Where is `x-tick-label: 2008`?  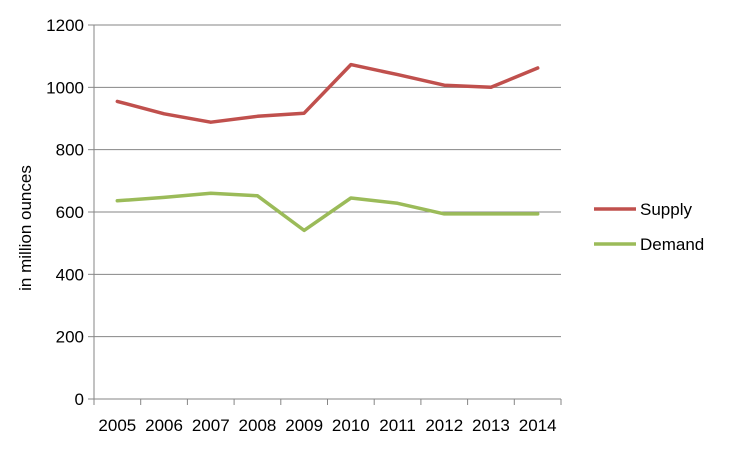
x-tick-label: 2008 is located at coordinates (258, 425).